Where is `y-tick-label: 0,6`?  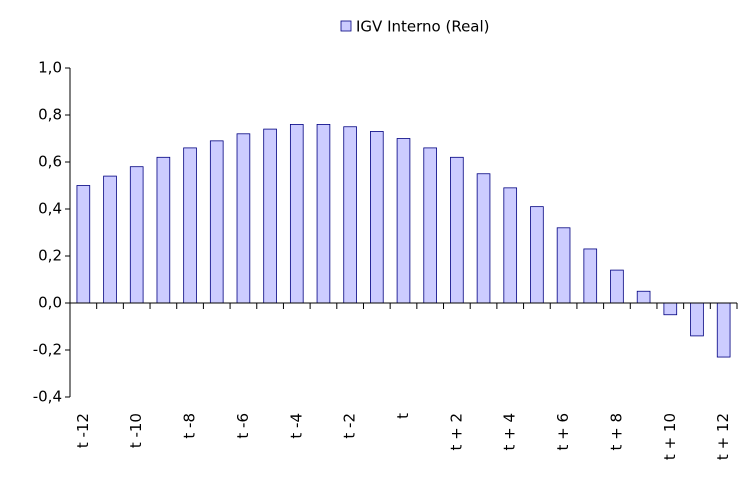 y-tick-label: 0,6 is located at coordinates (50, 162).